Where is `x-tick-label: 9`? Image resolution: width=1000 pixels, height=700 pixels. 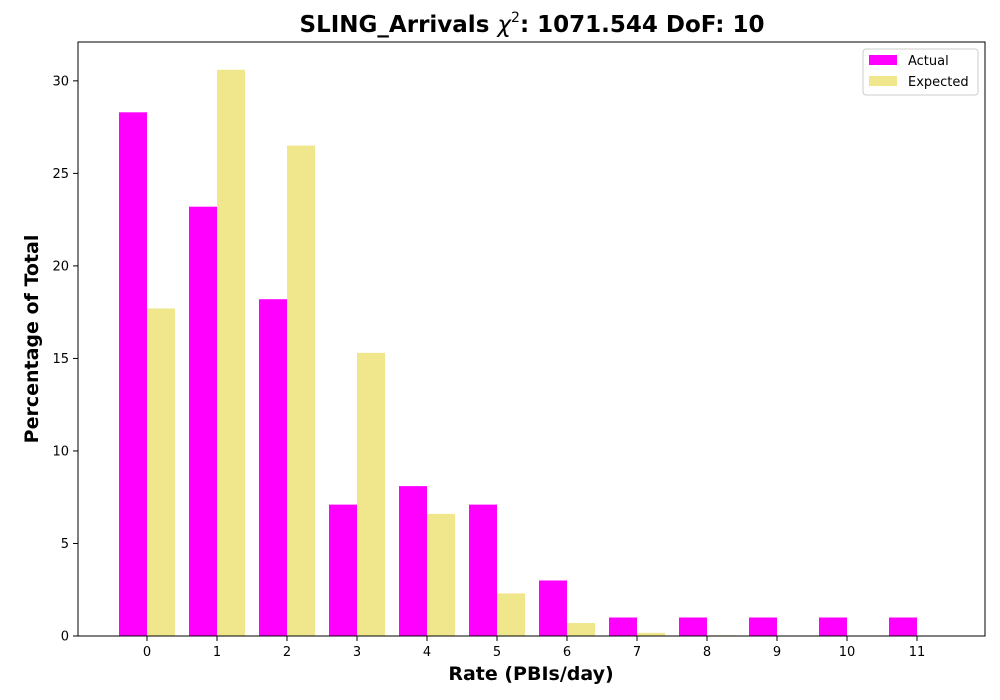 x-tick-label: 9 is located at coordinates (777, 652).